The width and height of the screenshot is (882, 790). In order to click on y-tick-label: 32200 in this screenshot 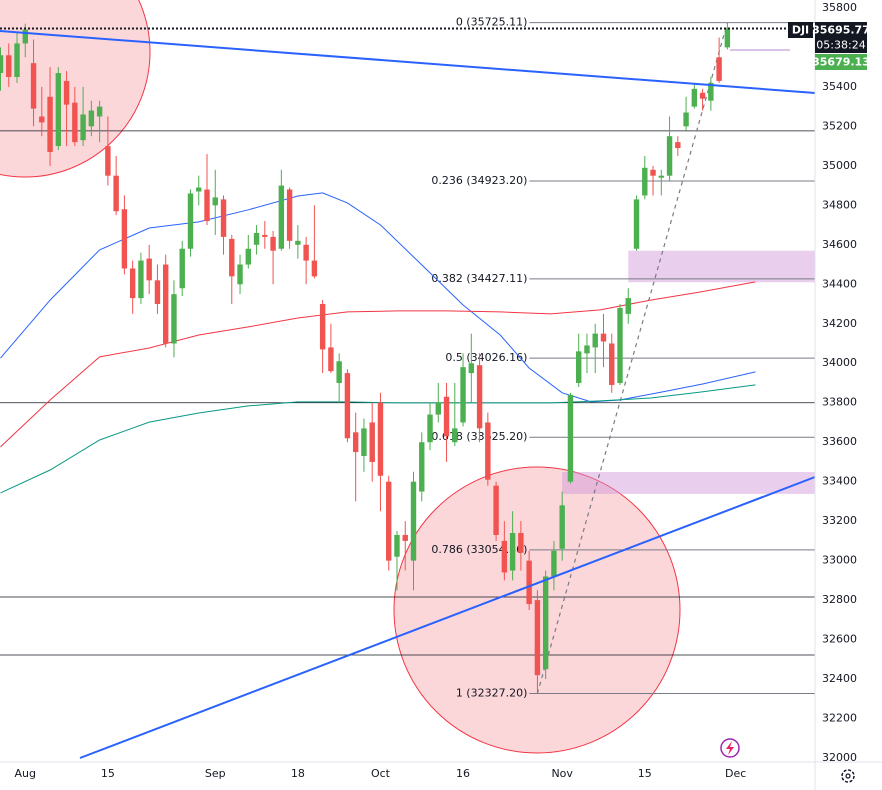, I will do `click(839, 718)`.